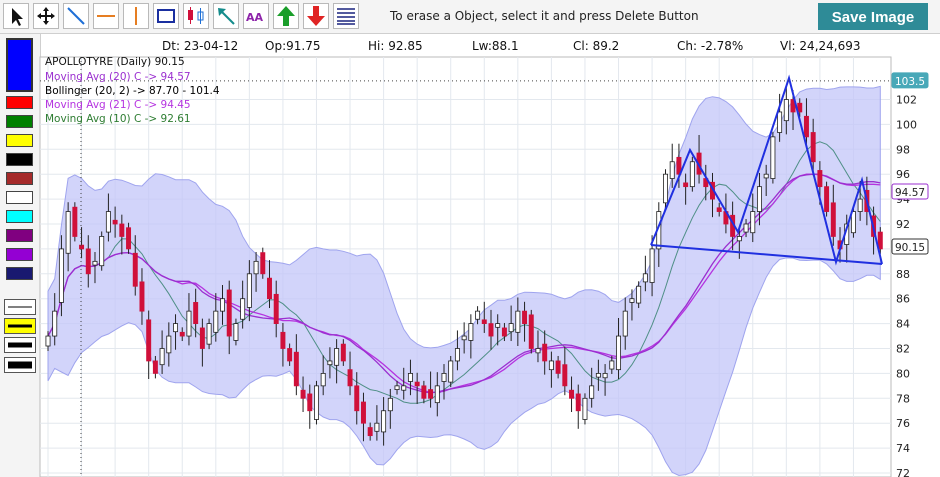 The width and height of the screenshot is (940, 477). I want to click on color-swatch-red, so click(19, 102).